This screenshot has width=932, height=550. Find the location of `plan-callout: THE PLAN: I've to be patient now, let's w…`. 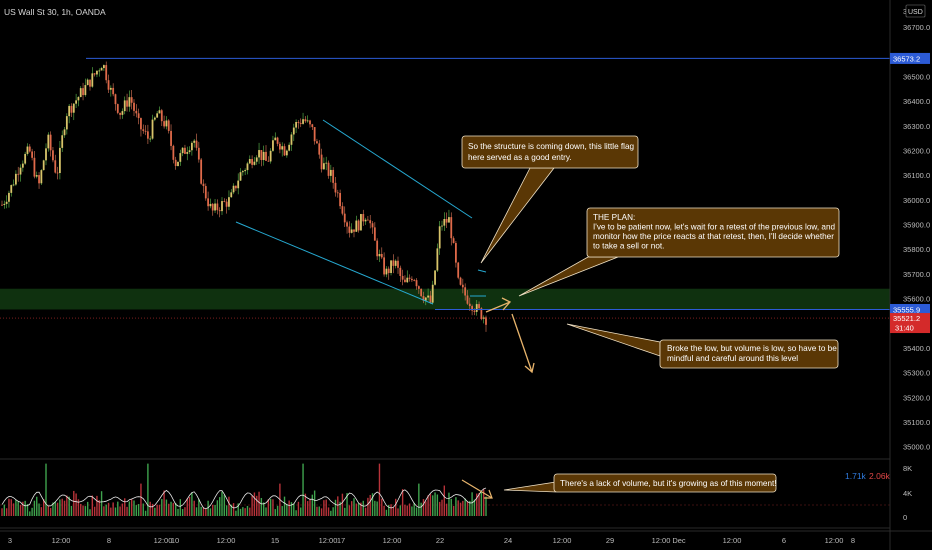

plan-callout: THE PLAN: I've to be patient now, let's w… is located at coordinates (679, 252).